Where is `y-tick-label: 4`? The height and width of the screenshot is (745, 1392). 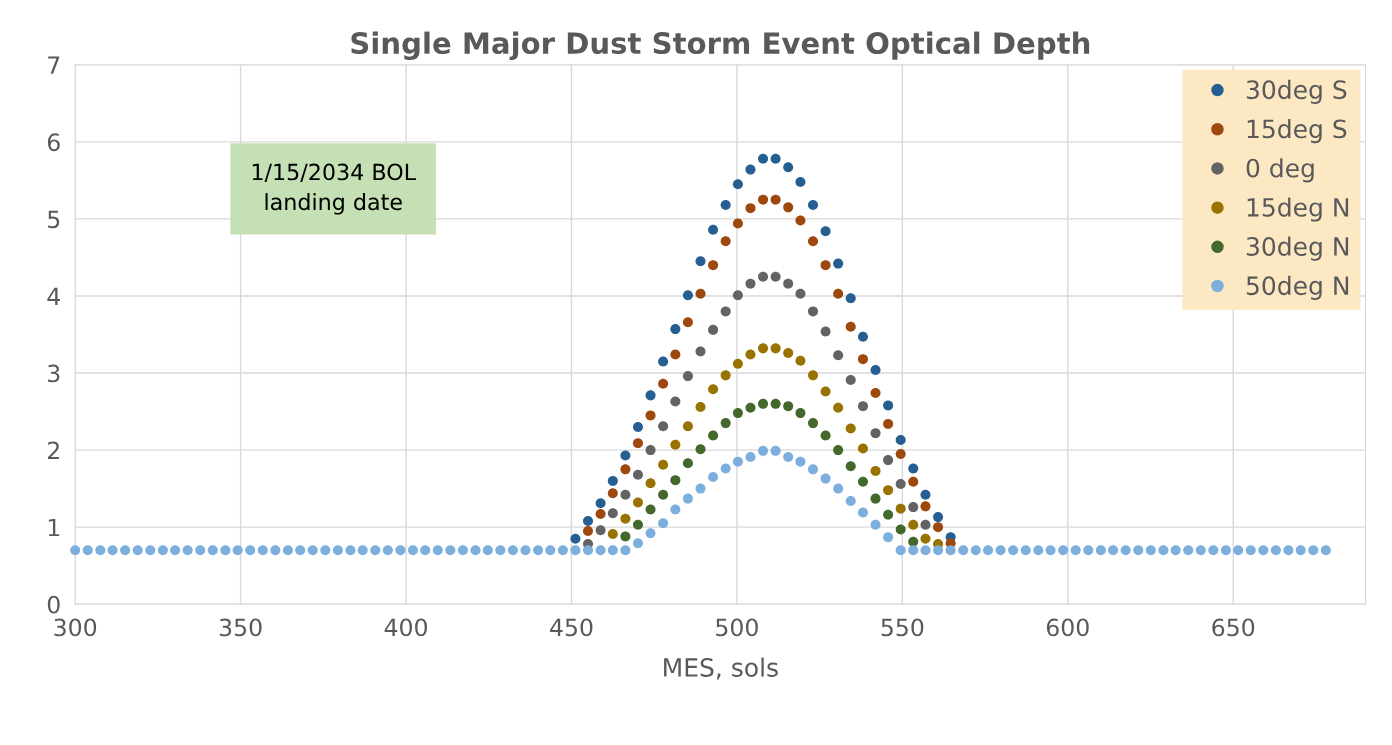 y-tick-label: 4 is located at coordinates (53, 296).